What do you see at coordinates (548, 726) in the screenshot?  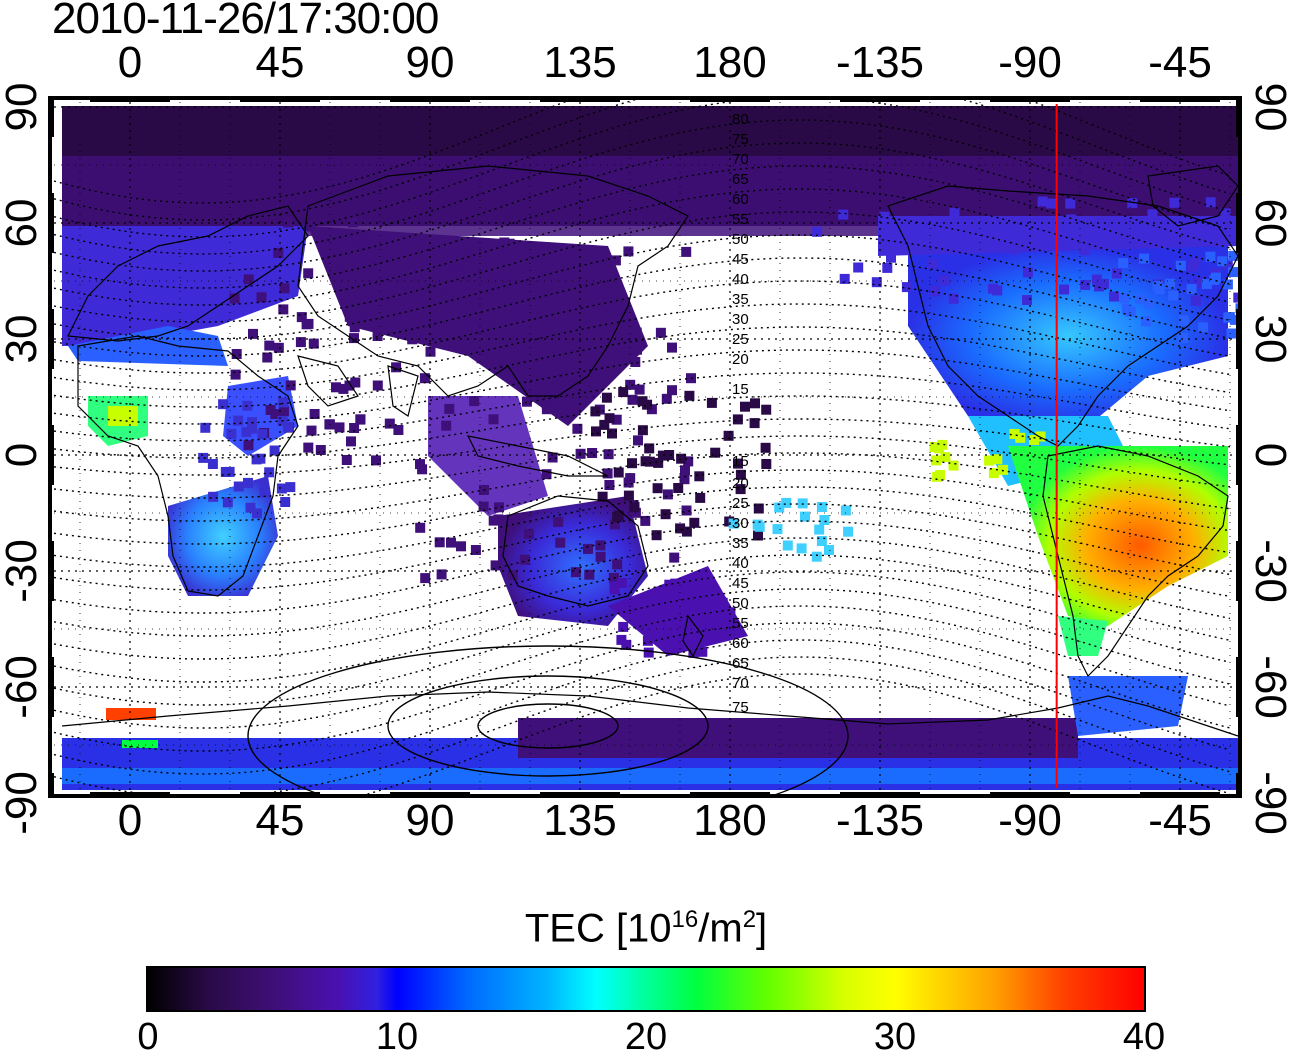 I see `south-pole-contour-mid` at bounding box center [548, 726].